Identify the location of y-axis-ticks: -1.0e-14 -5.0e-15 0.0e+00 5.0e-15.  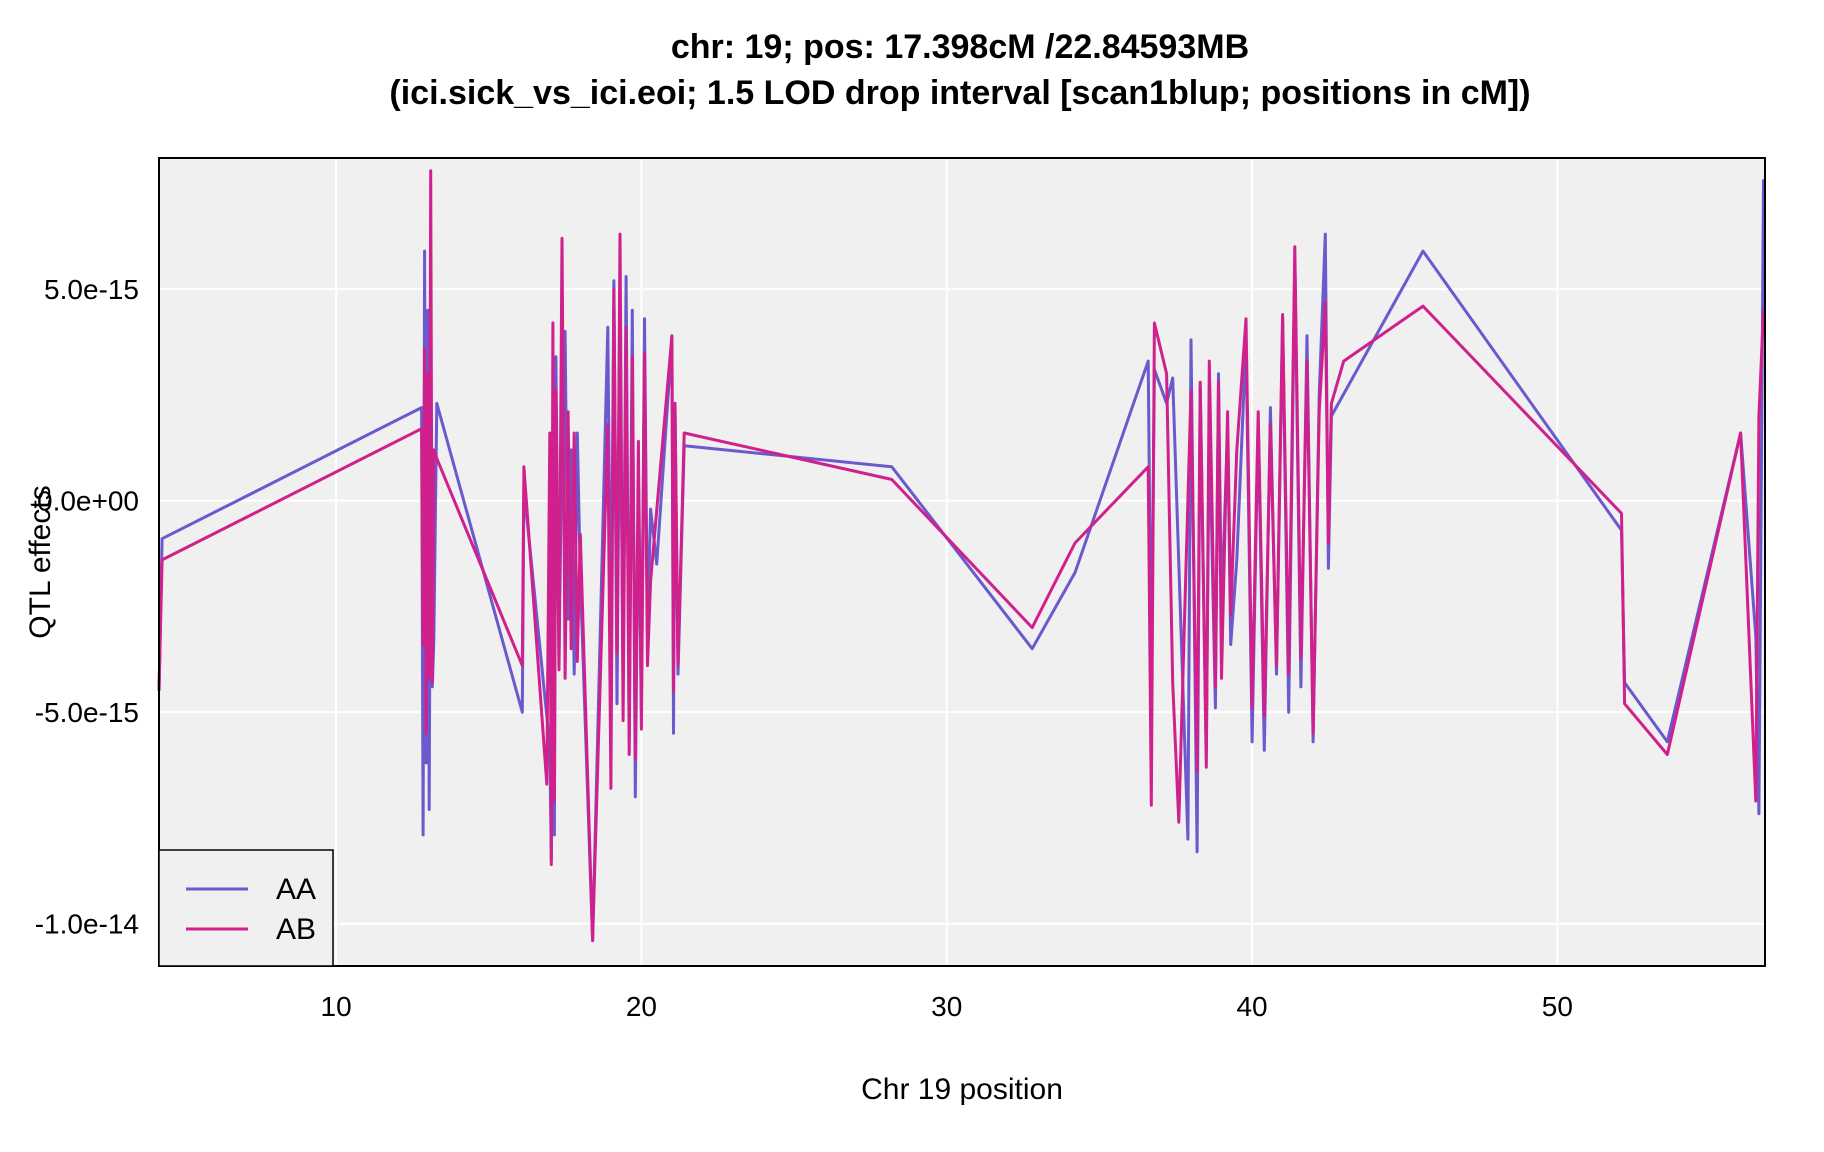
(87, 607).